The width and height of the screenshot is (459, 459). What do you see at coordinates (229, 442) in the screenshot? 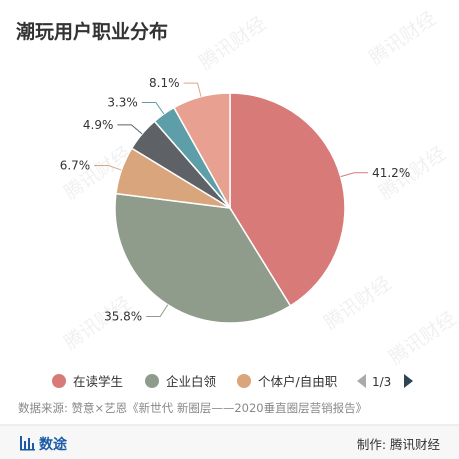
I see `footer-bar` at bounding box center [229, 442].